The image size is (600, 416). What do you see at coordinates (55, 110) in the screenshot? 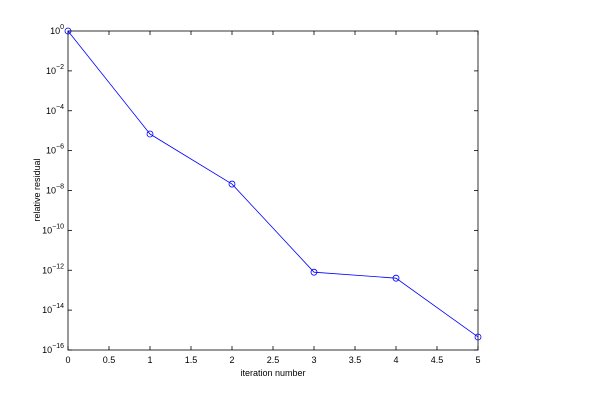
I see `y-tick-label: 10⁻⁴` at bounding box center [55, 110].